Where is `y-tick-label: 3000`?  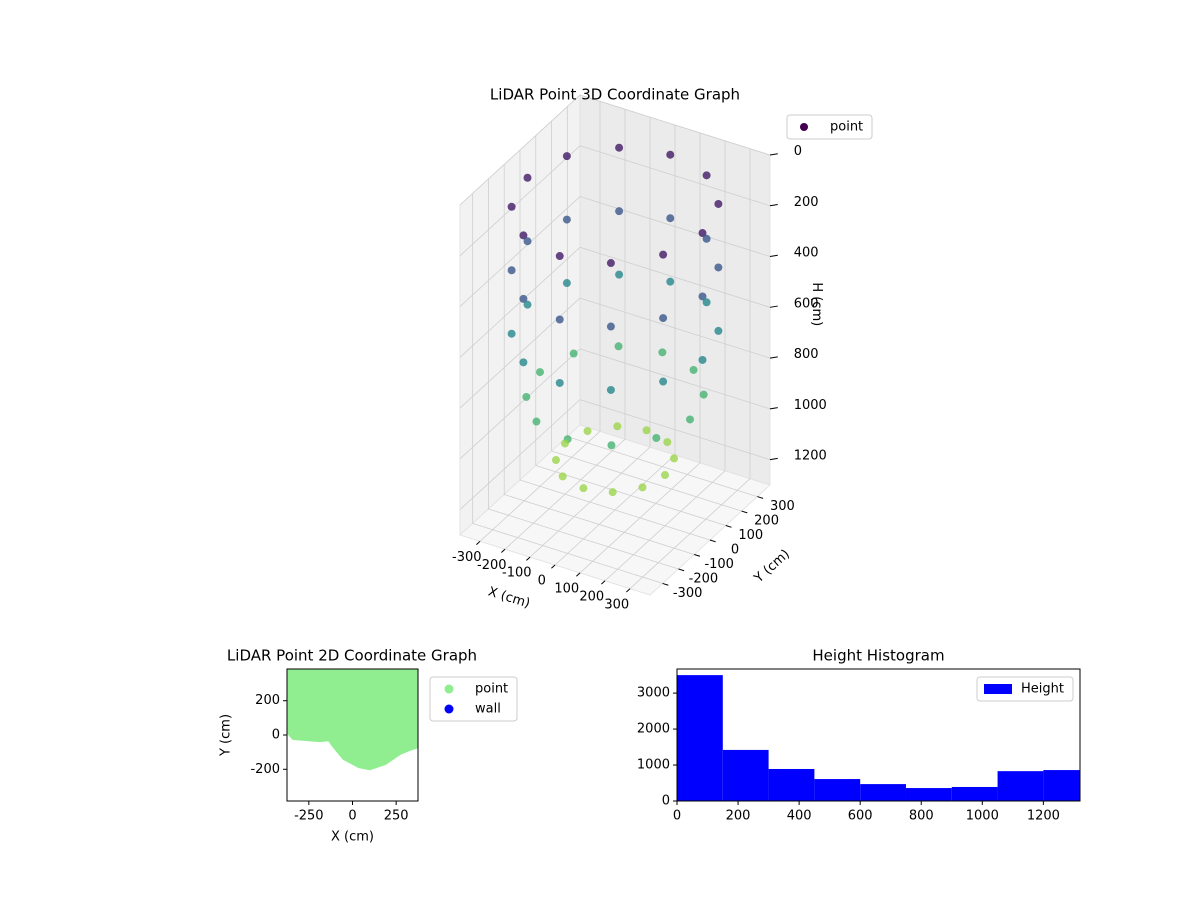
y-tick-label: 3000 is located at coordinates (653, 693).